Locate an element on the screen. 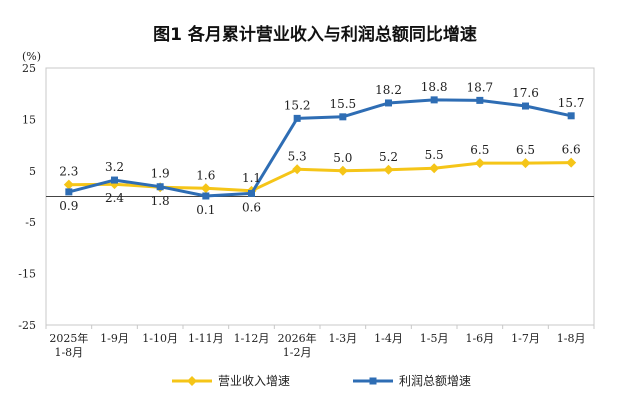 Image resolution: width=630 pixels, height=417 pixels. data-label: 2.3 is located at coordinates (68, 172).